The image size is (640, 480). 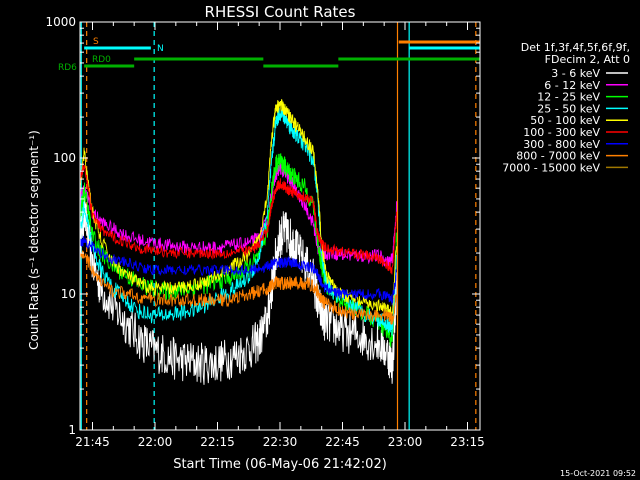 What do you see at coordinates (558, 156) in the screenshot?
I see `legend-label: 800 - 7000 keV` at bounding box center [558, 156].